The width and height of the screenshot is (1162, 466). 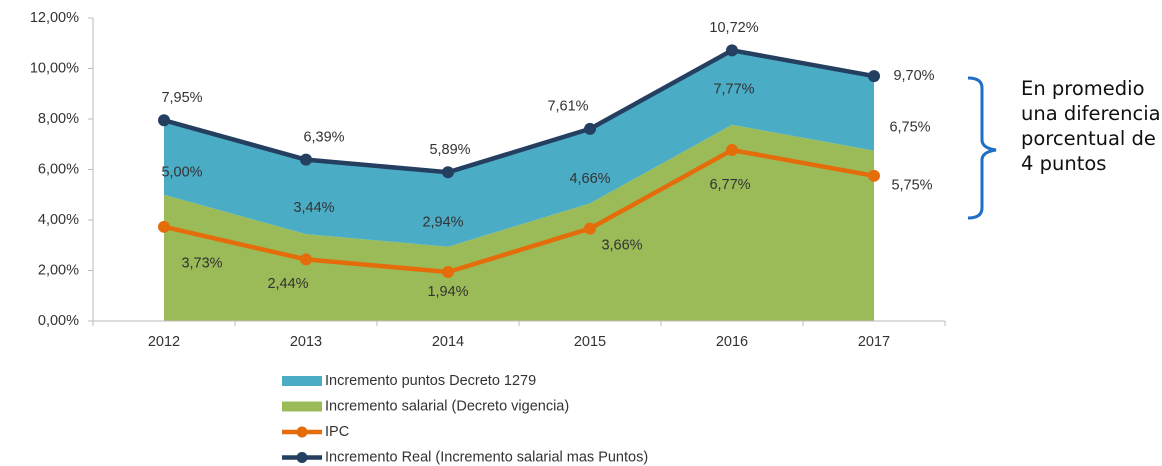 I want to click on value-label: 6,77%, so click(x=729, y=185).